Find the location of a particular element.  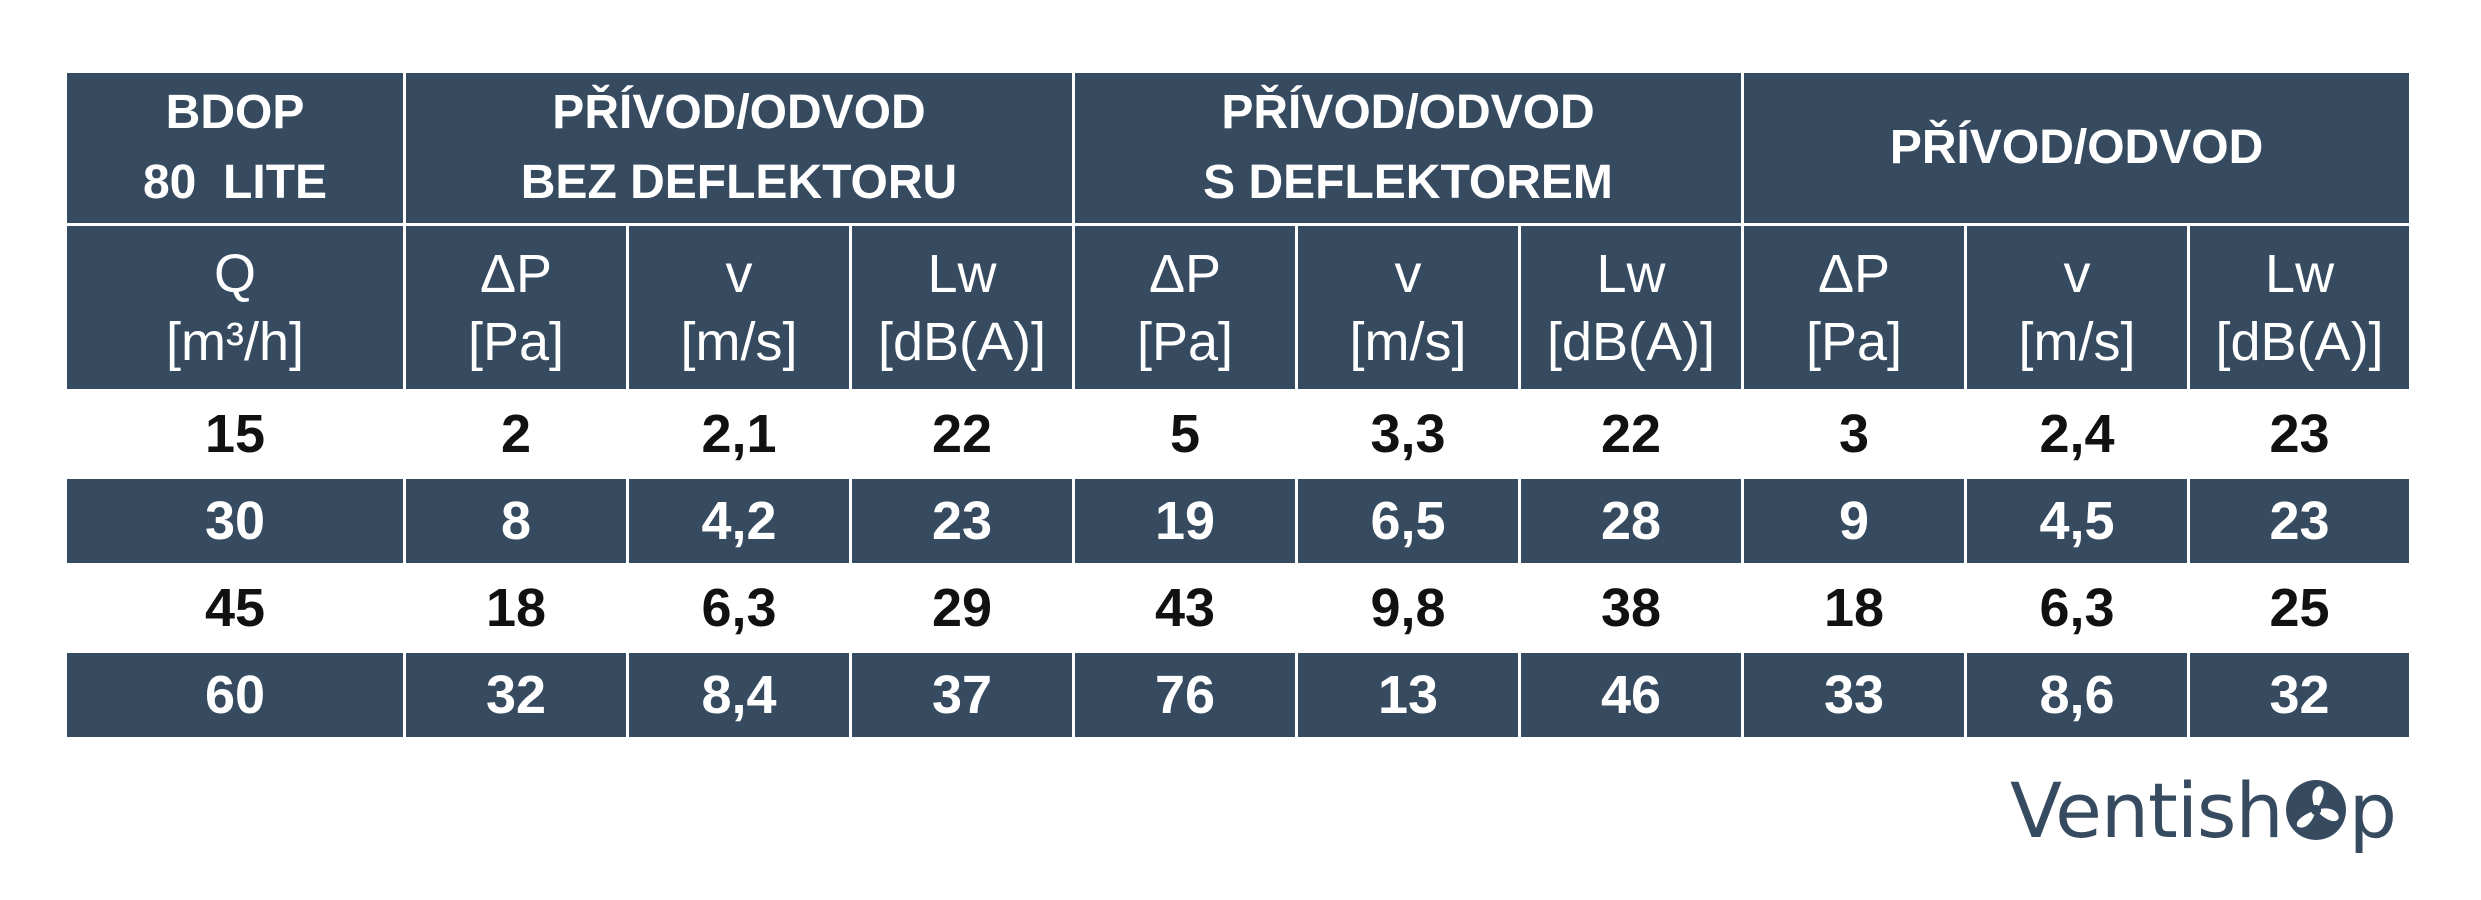

flow-rate-cell: 60 is located at coordinates (235, 695).